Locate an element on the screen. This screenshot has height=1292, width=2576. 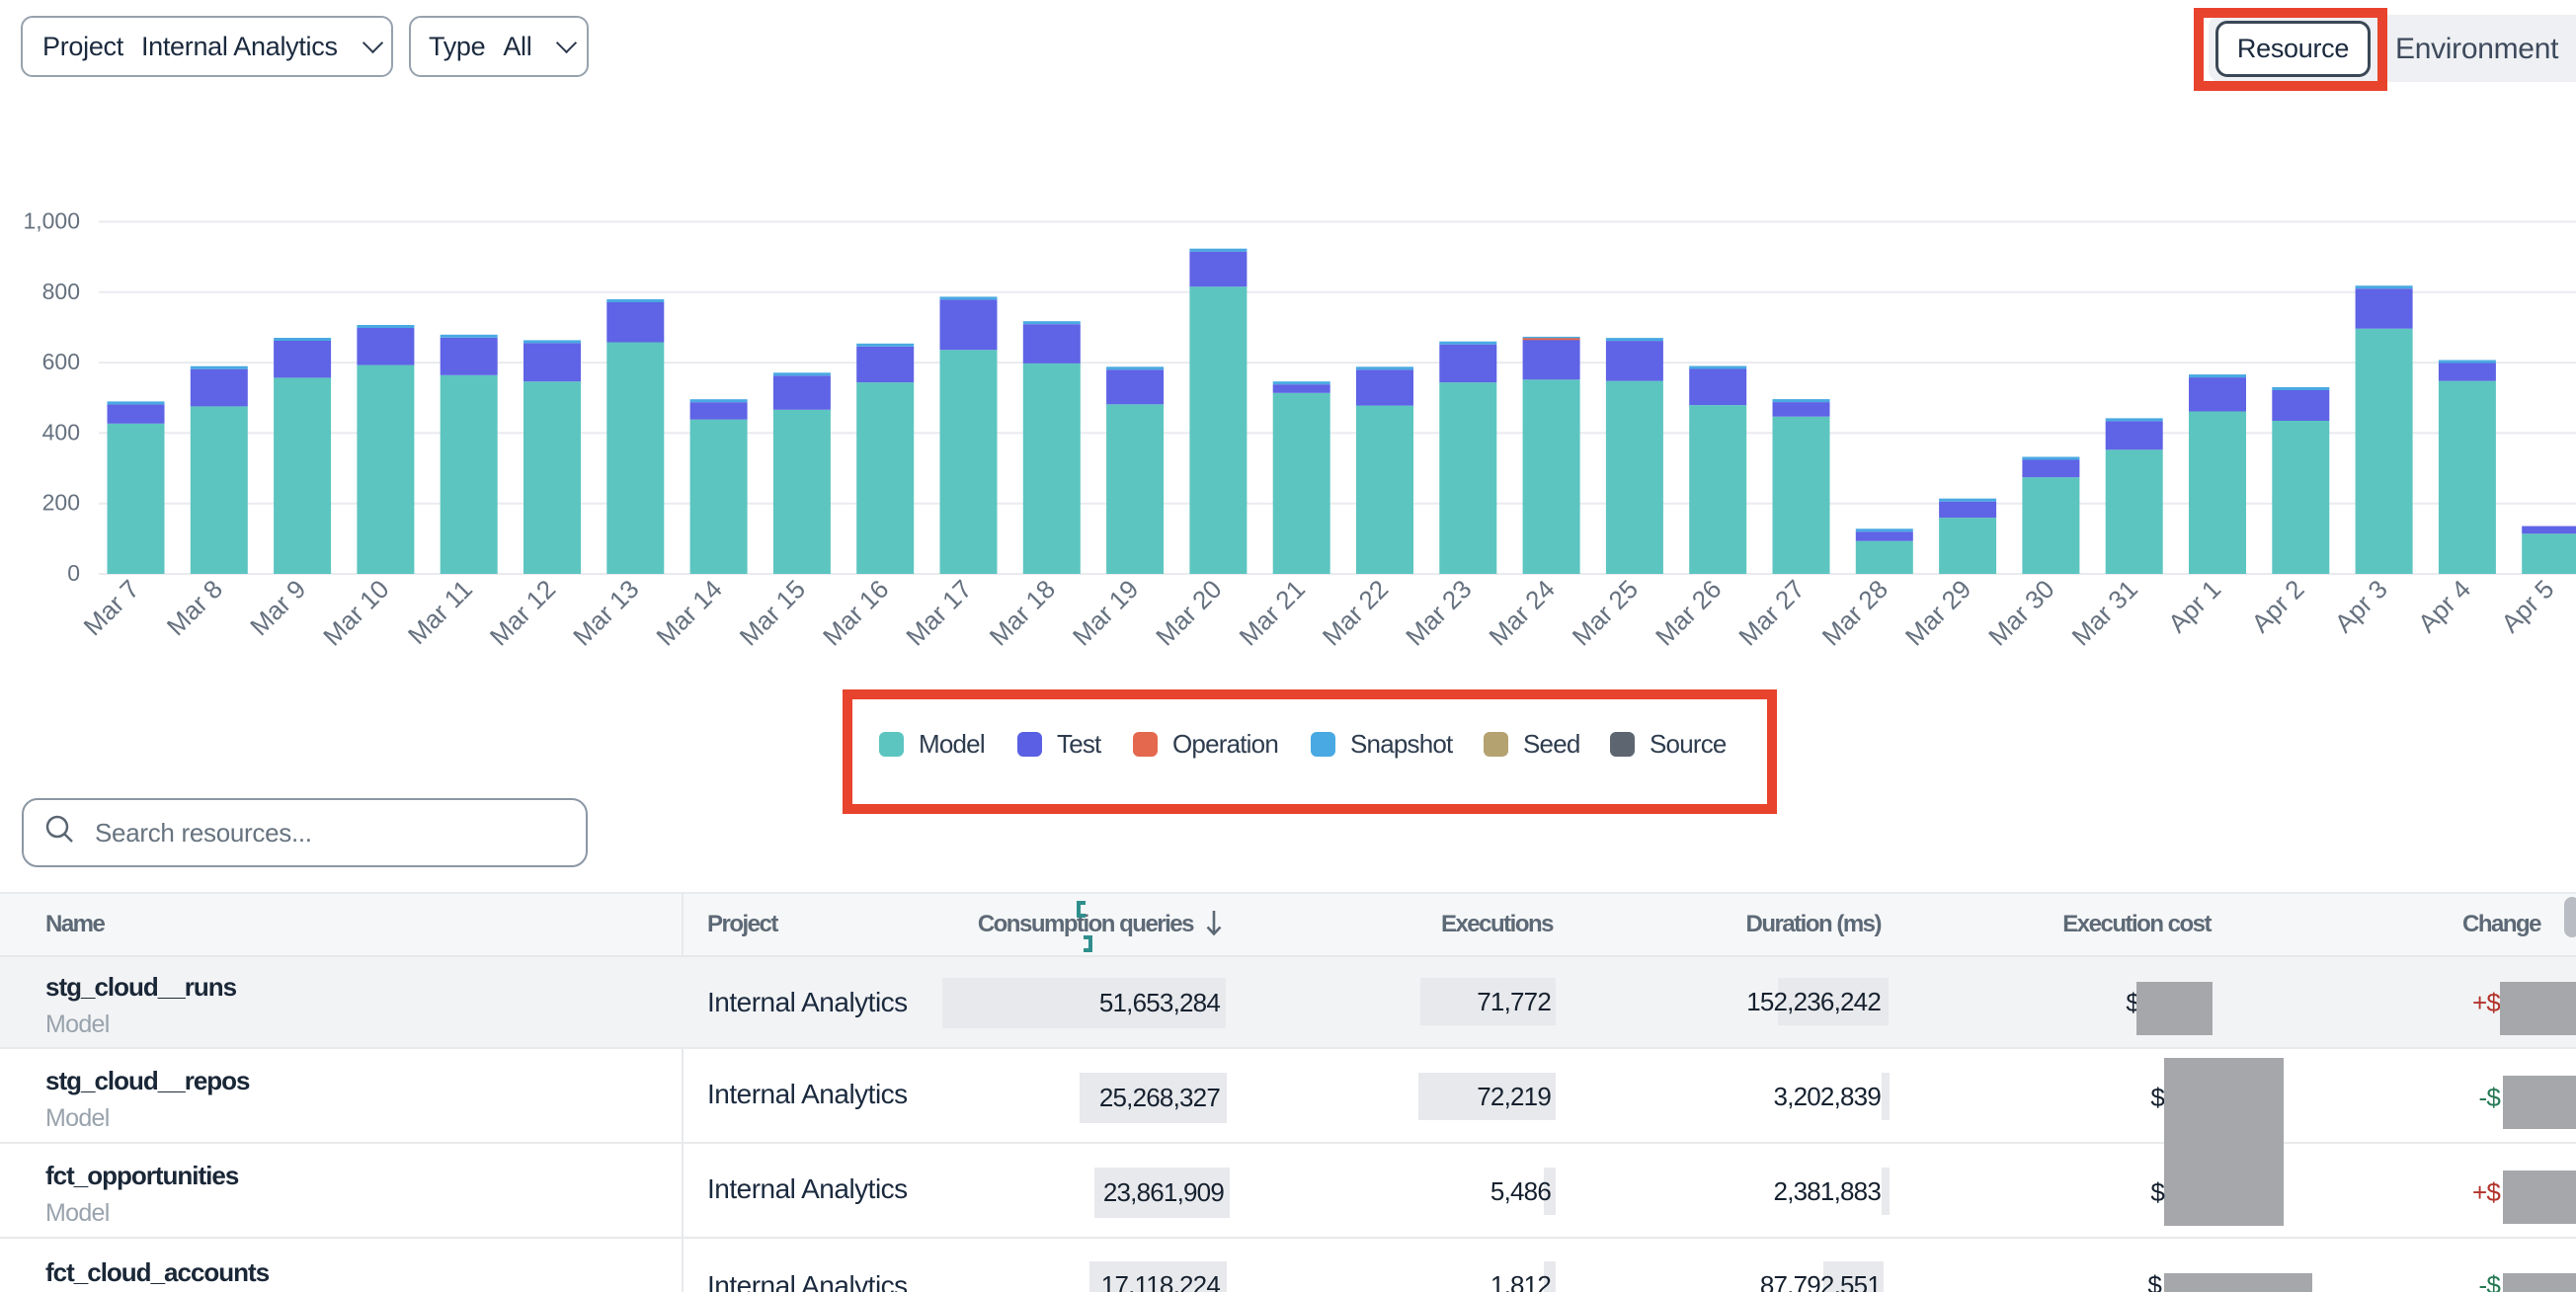
svg-text: Mar 24 is located at coordinates (1521, 612).